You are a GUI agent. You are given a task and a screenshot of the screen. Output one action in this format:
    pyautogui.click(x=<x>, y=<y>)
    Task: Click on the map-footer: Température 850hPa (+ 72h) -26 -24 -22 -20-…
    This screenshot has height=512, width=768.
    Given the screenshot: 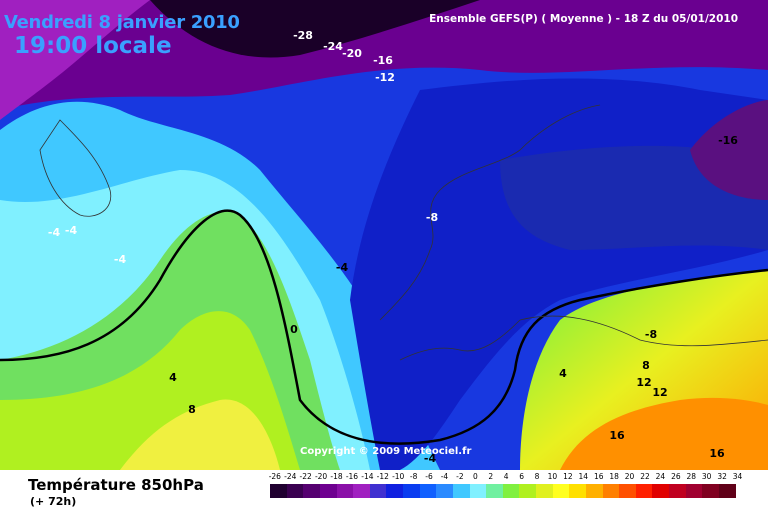 What is the action you would take?
    pyautogui.click(x=384, y=491)
    